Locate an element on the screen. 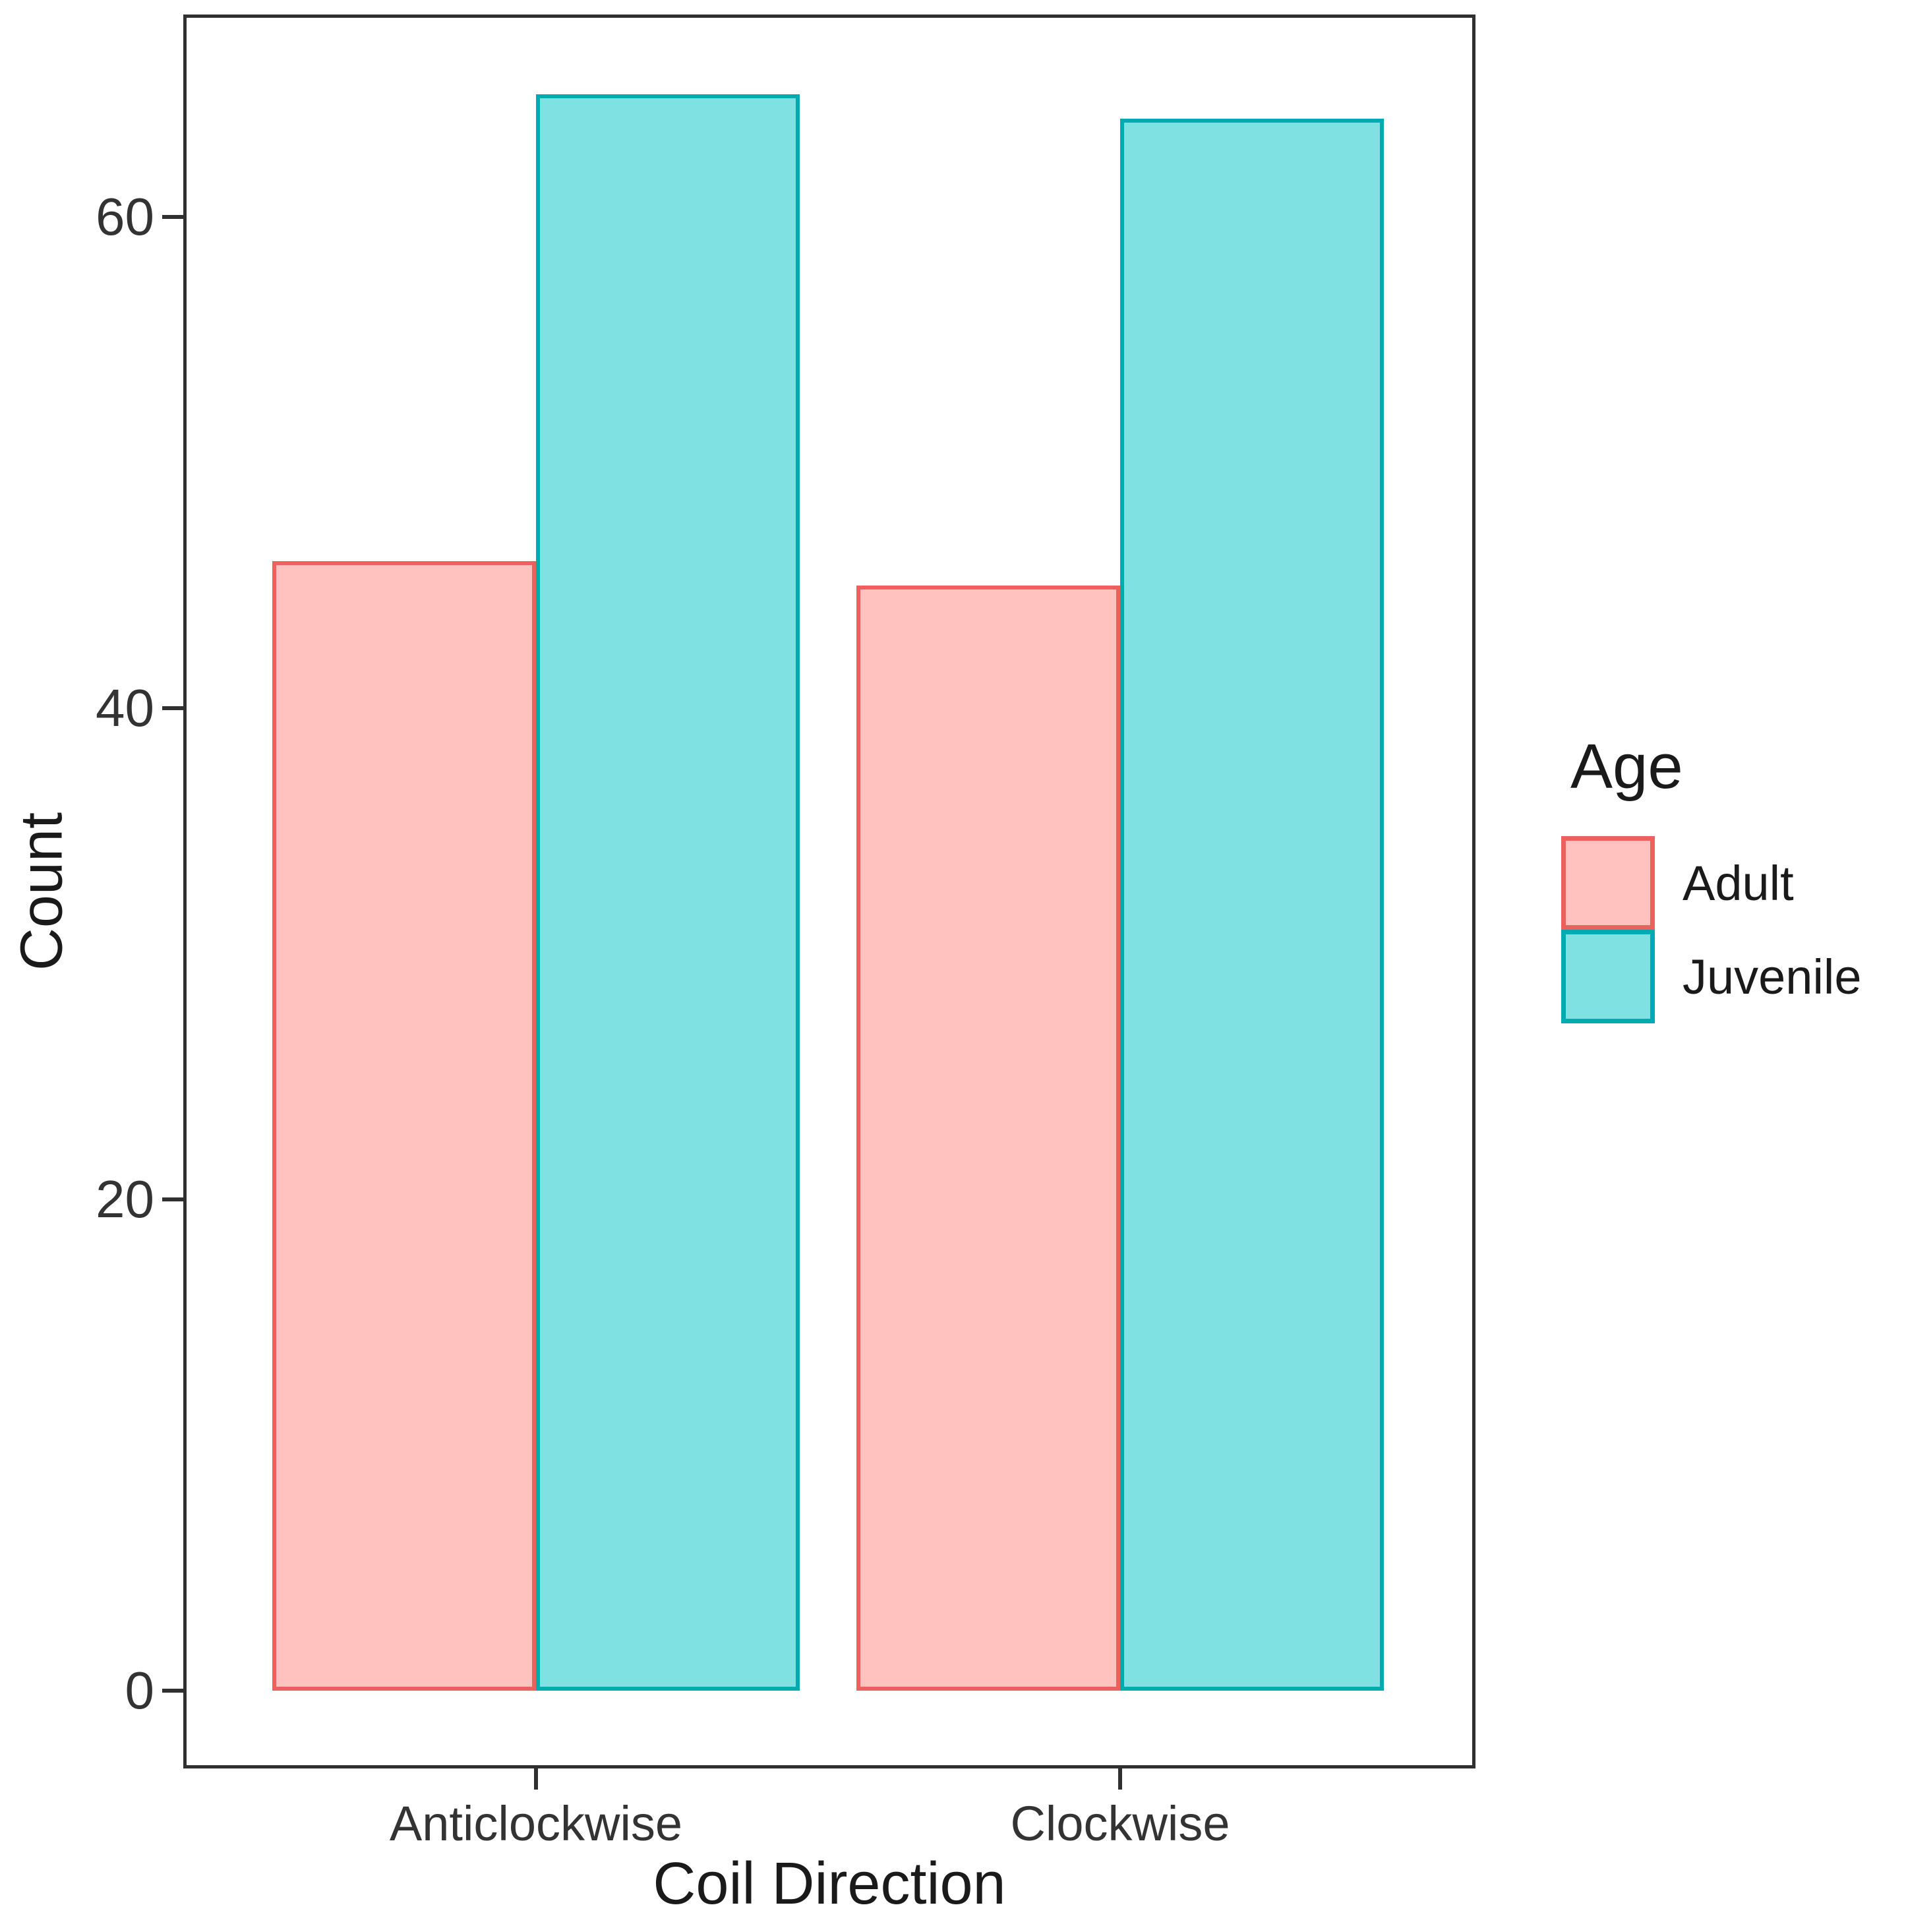 The height and width of the screenshot is (1932, 1906). y-axis-tick-label-0: 0 is located at coordinates (140, 1690).